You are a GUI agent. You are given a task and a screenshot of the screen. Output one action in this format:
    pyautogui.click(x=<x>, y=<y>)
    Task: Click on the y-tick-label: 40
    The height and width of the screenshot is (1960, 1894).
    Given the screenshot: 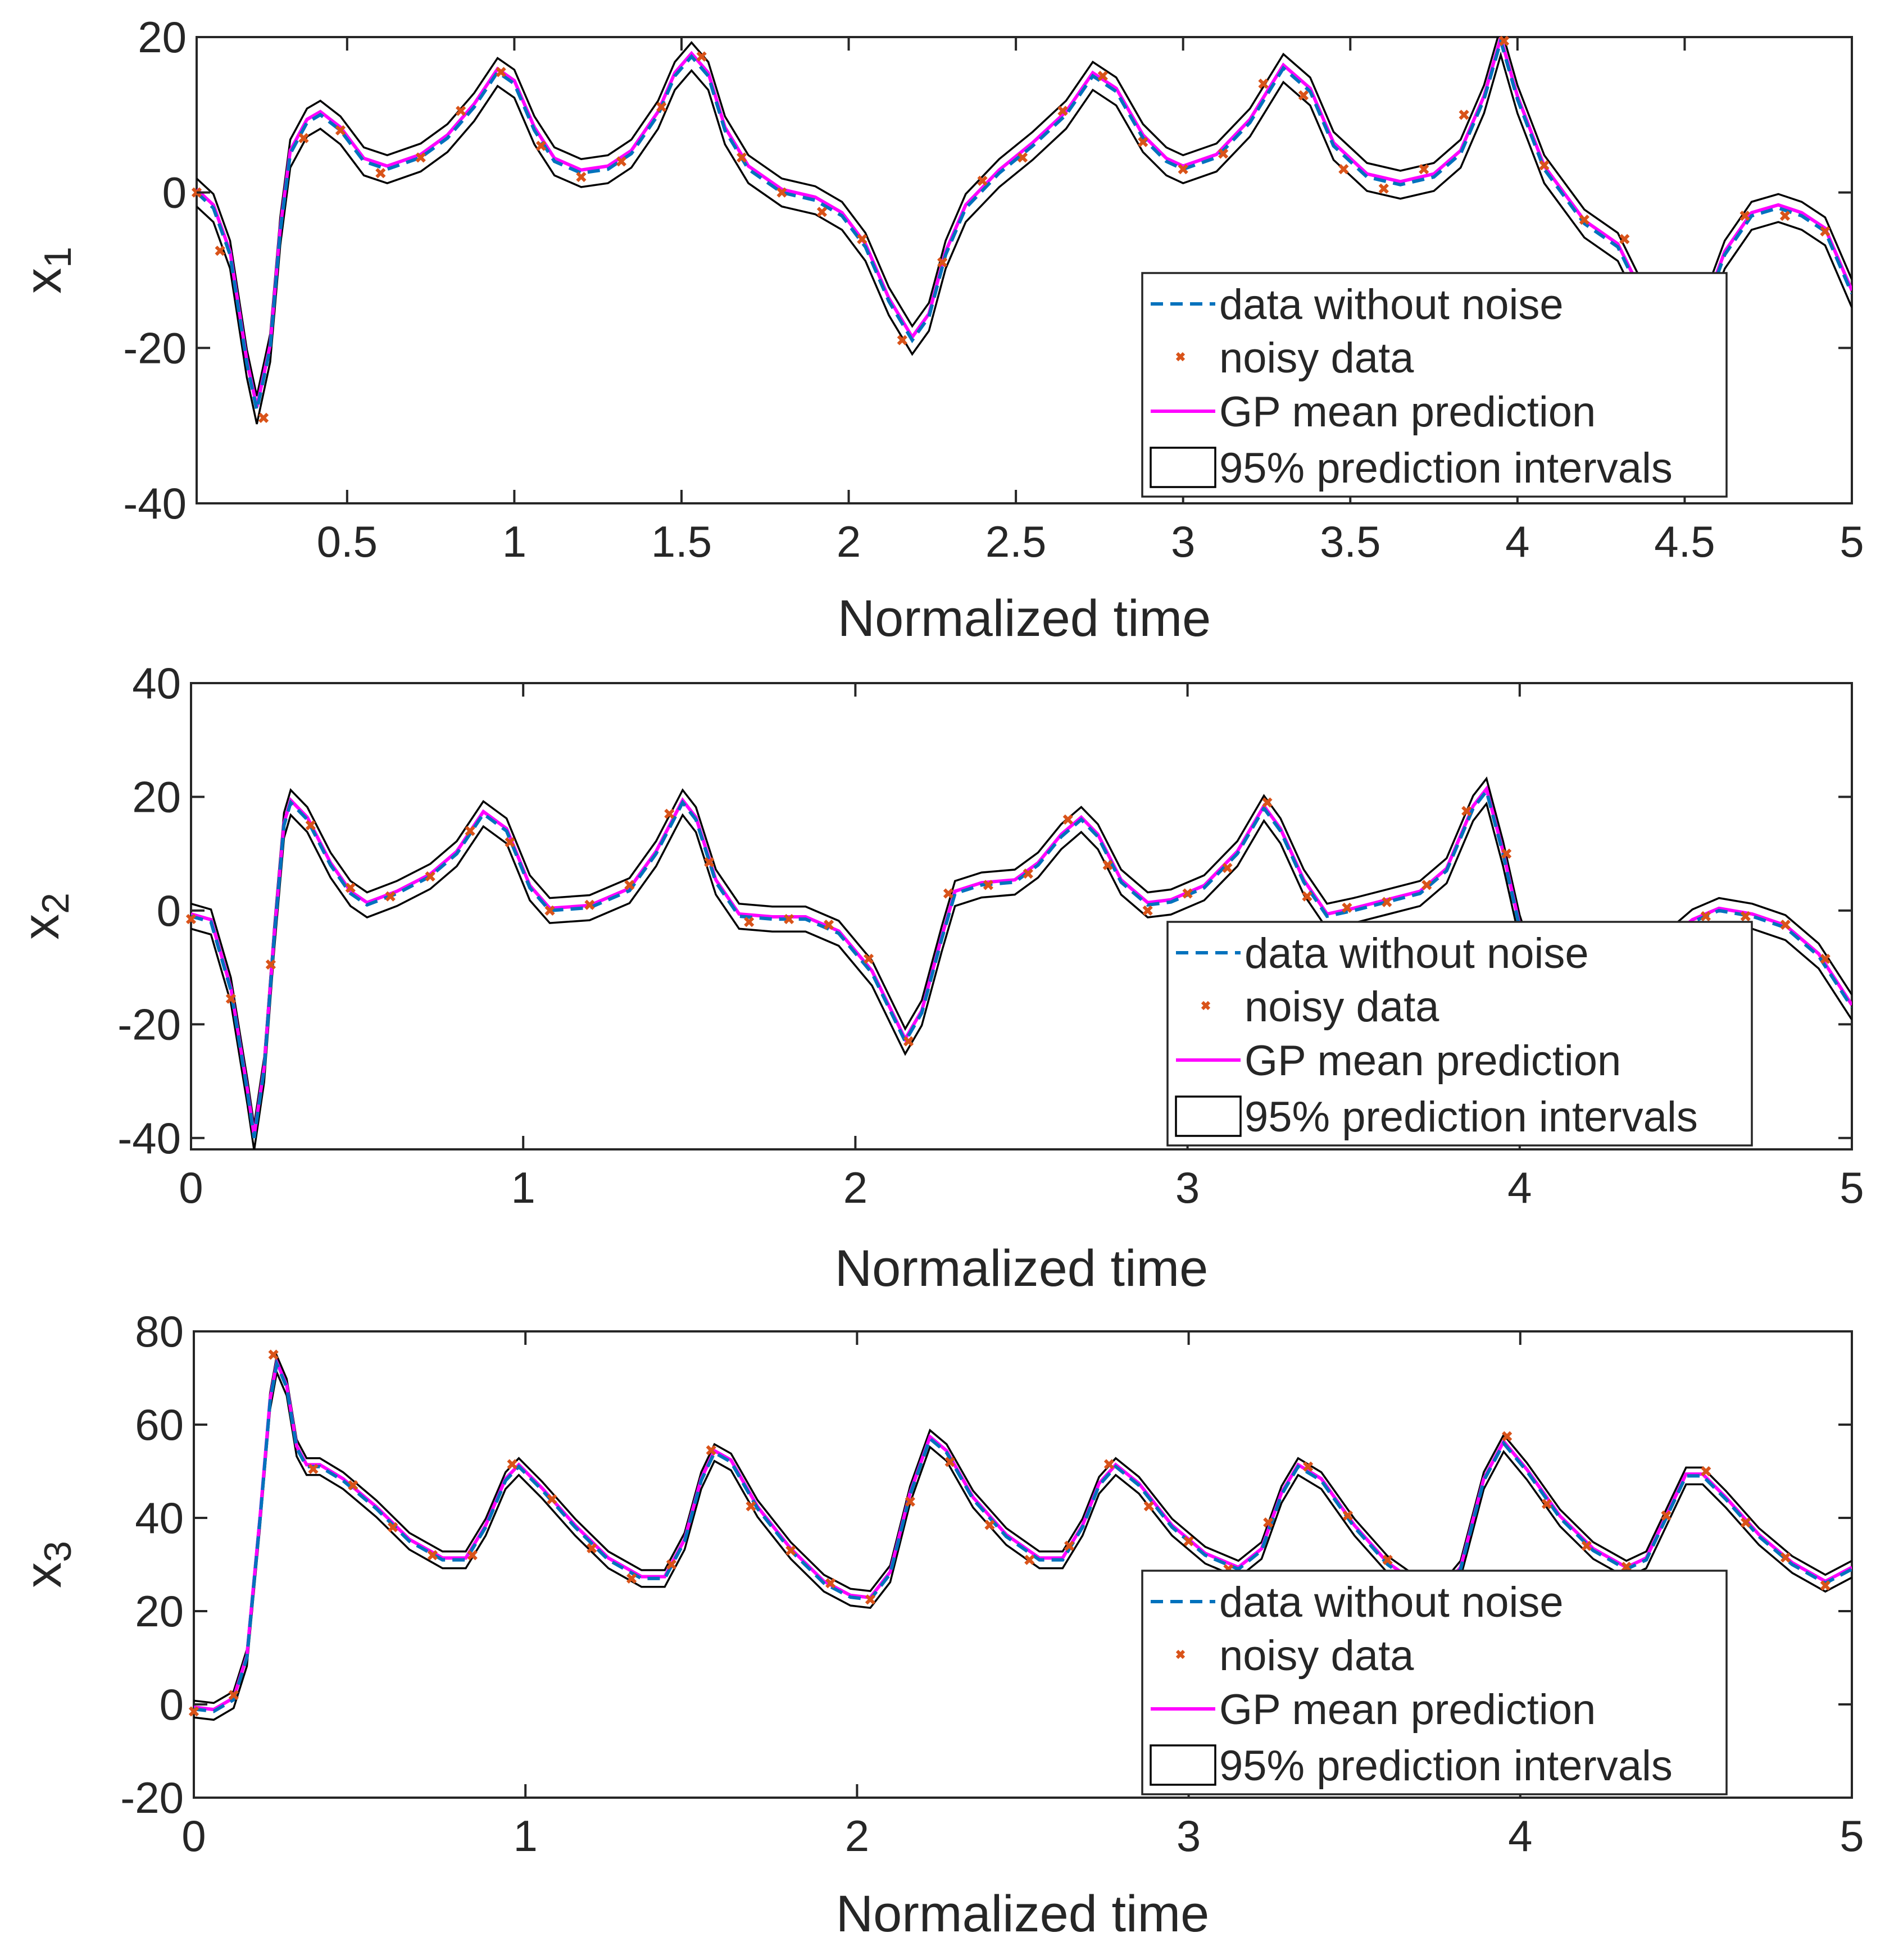 What is the action you would take?
    pyautogui.click(x=159, y=1518)
    